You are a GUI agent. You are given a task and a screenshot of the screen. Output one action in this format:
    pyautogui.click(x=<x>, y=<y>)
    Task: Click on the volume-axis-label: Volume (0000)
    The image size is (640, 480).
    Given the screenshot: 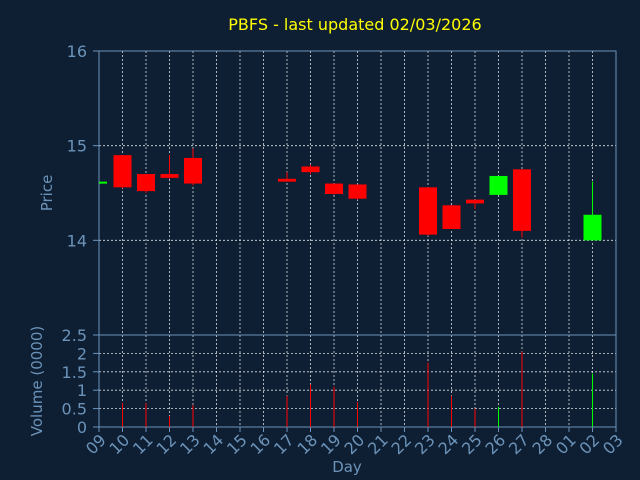 What is the action you would take?
    pyautogui.click(x=37, y=381)
    